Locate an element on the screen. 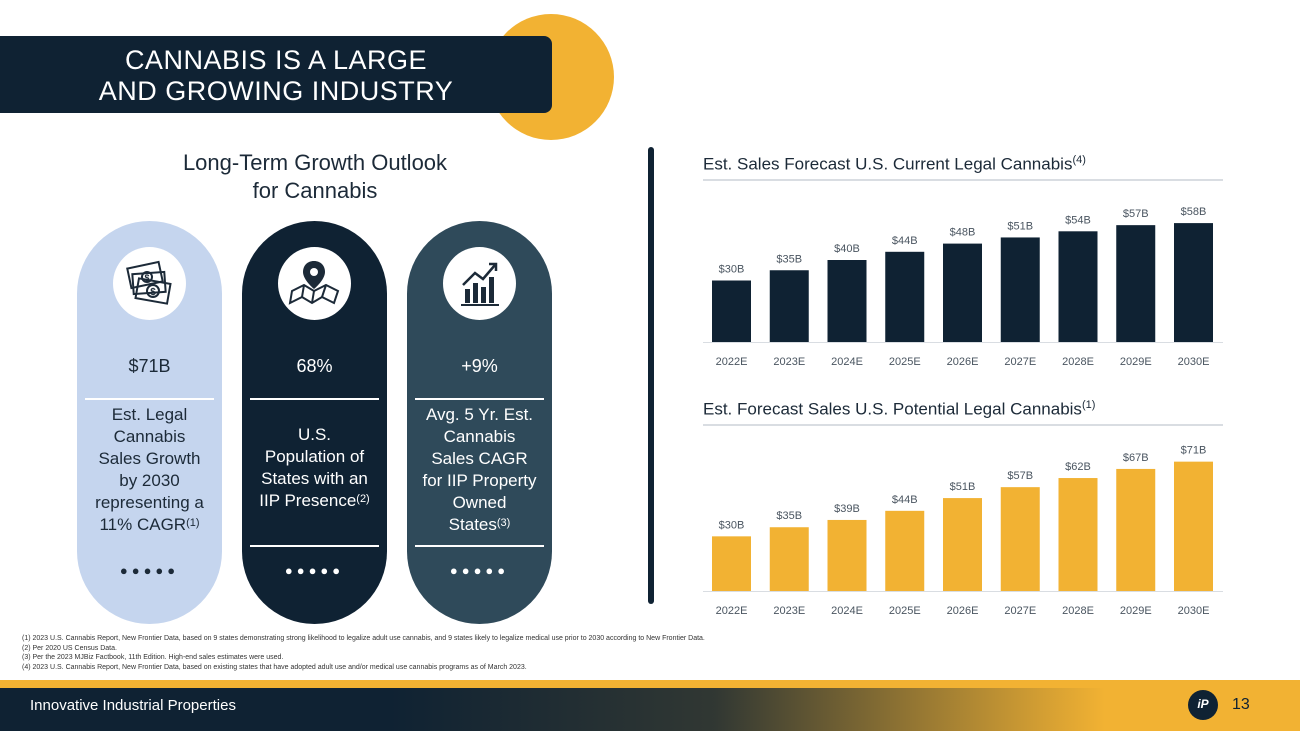  data-label: $71B is located at coordinates (1194, 451).